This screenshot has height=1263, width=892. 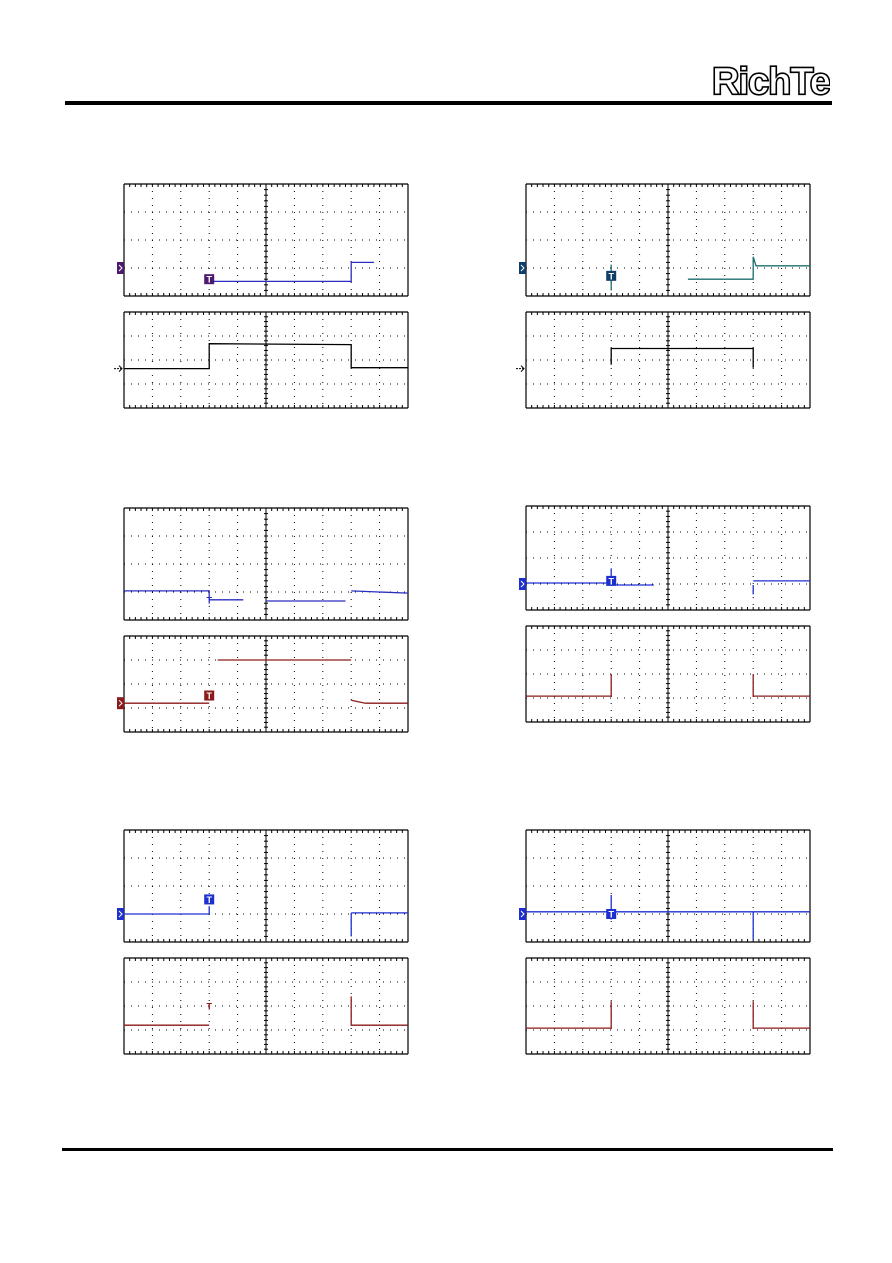 I want to click on header-rule, so click(x=448, y=103).